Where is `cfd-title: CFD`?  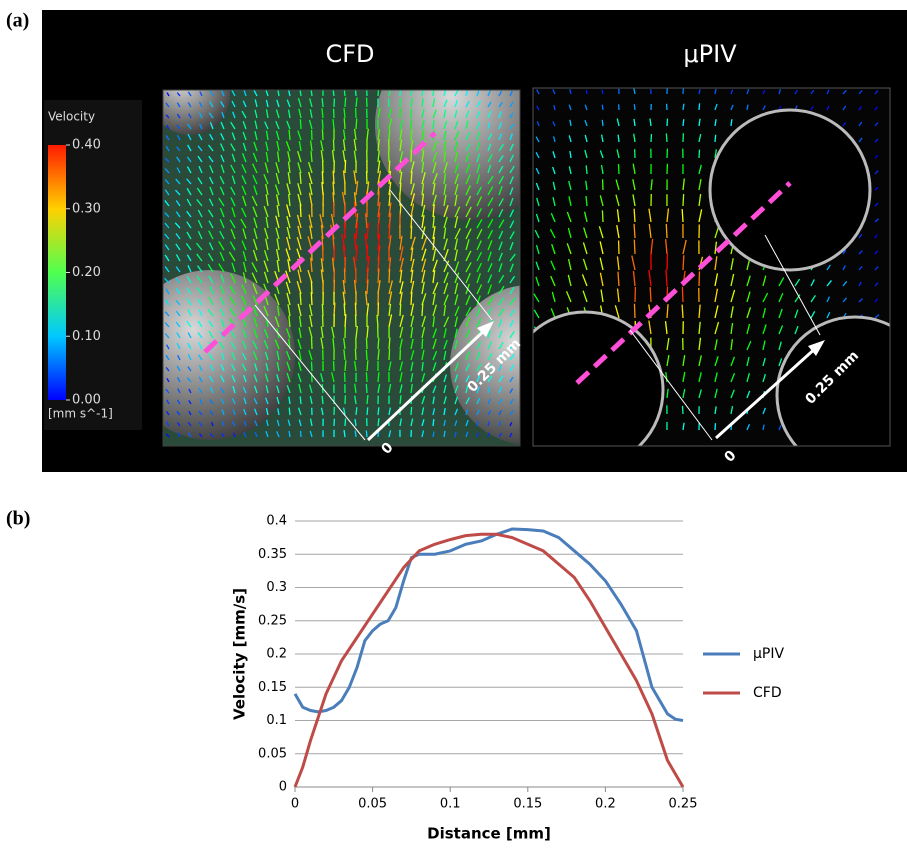
cfd-title: CFD is located at coordinates (349, 54).